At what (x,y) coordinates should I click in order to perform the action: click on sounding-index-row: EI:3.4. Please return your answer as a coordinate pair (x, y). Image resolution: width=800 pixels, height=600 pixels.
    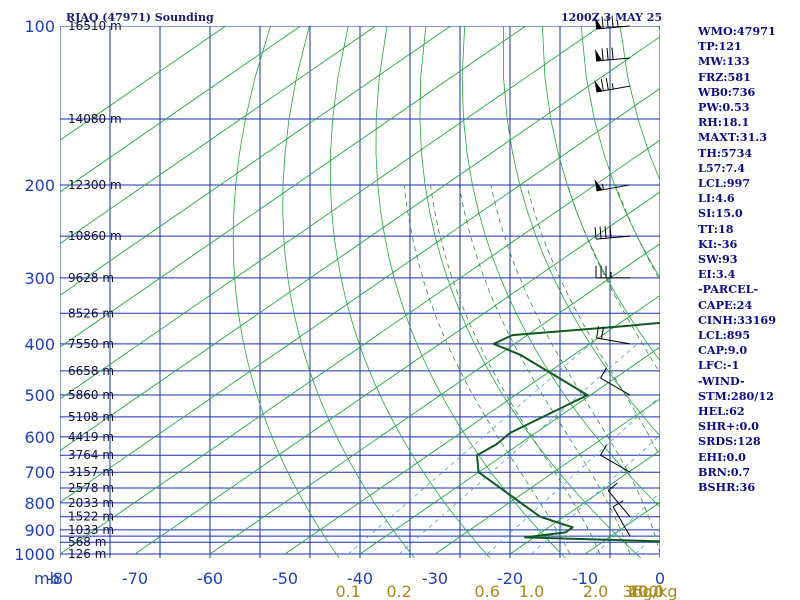
    Looking at the image, I should click on (717, 274).